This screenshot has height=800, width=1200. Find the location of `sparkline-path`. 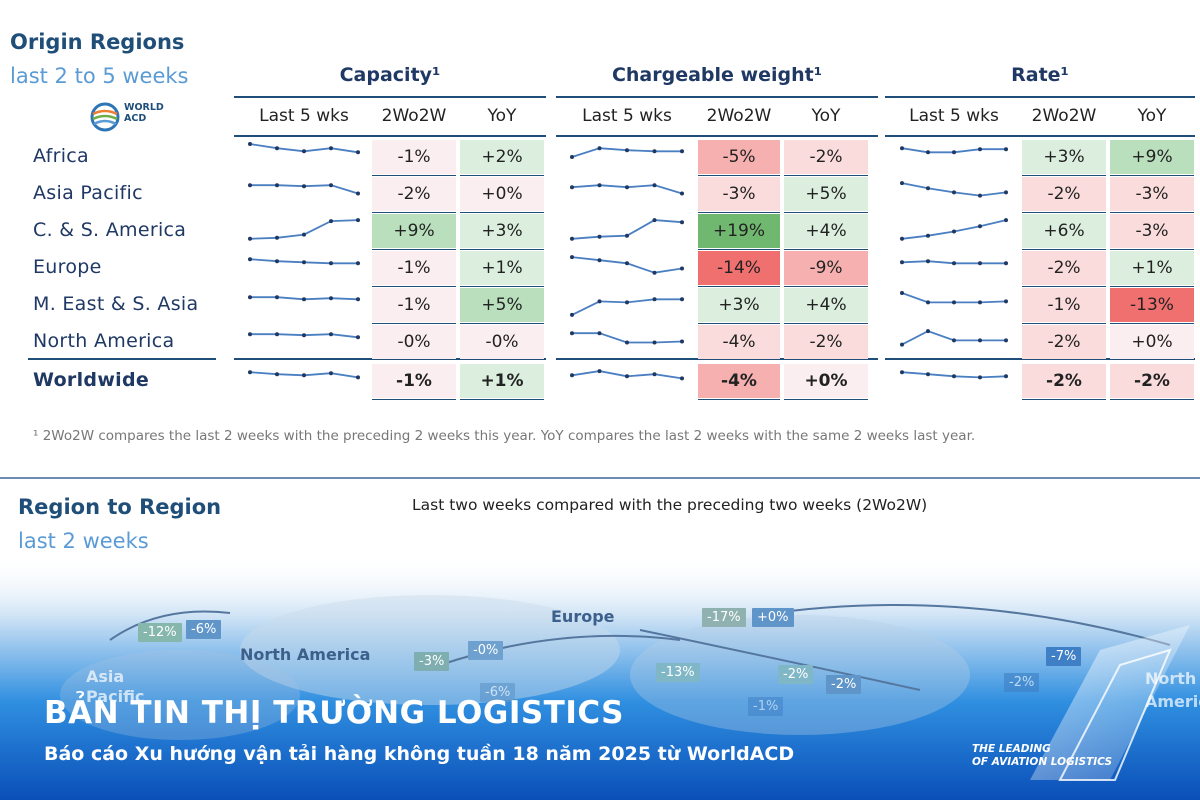

sparkline-path is located at coordinates (954, 229).